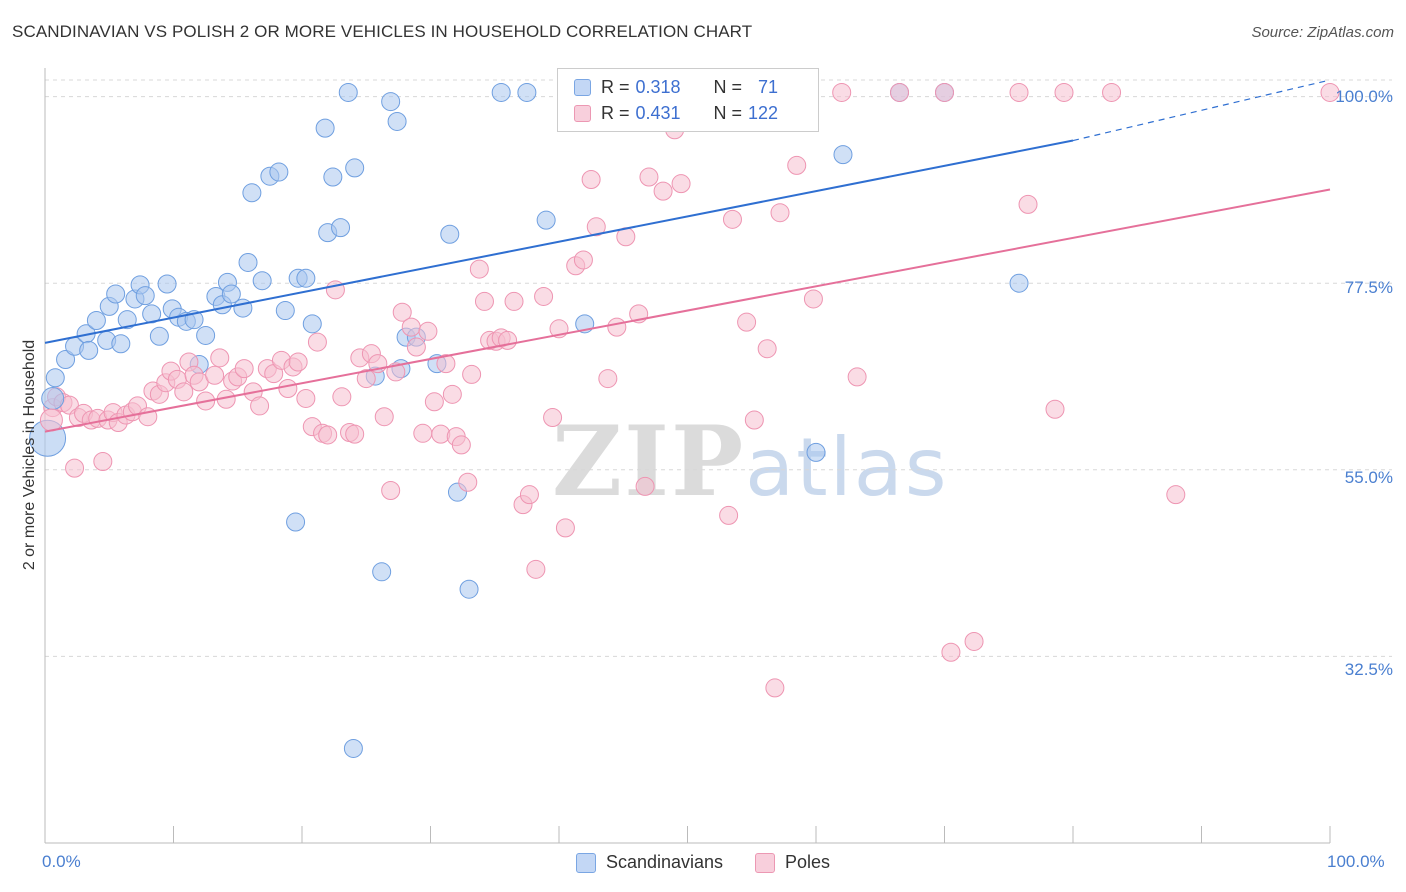  Describe the element at coordinates (1356, 861) in the screenshot. I see `x-tick-label-max: 100.0%` at that location.